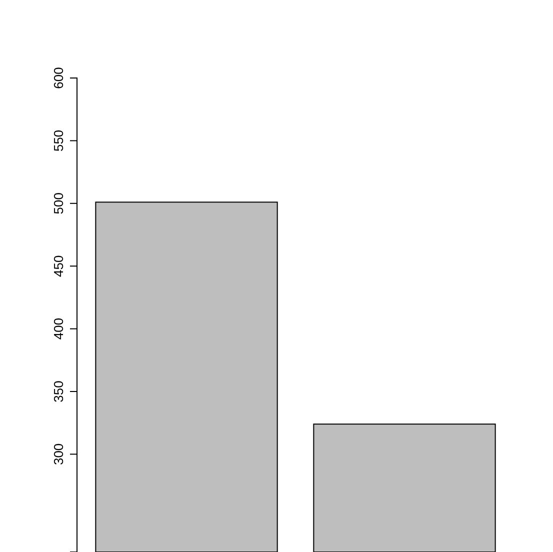 The height and width of the screenshot is (552, 553). Describe the element at coordinates (58, 203) in the screenshot. I see `y-tick-label: 500` at that location.